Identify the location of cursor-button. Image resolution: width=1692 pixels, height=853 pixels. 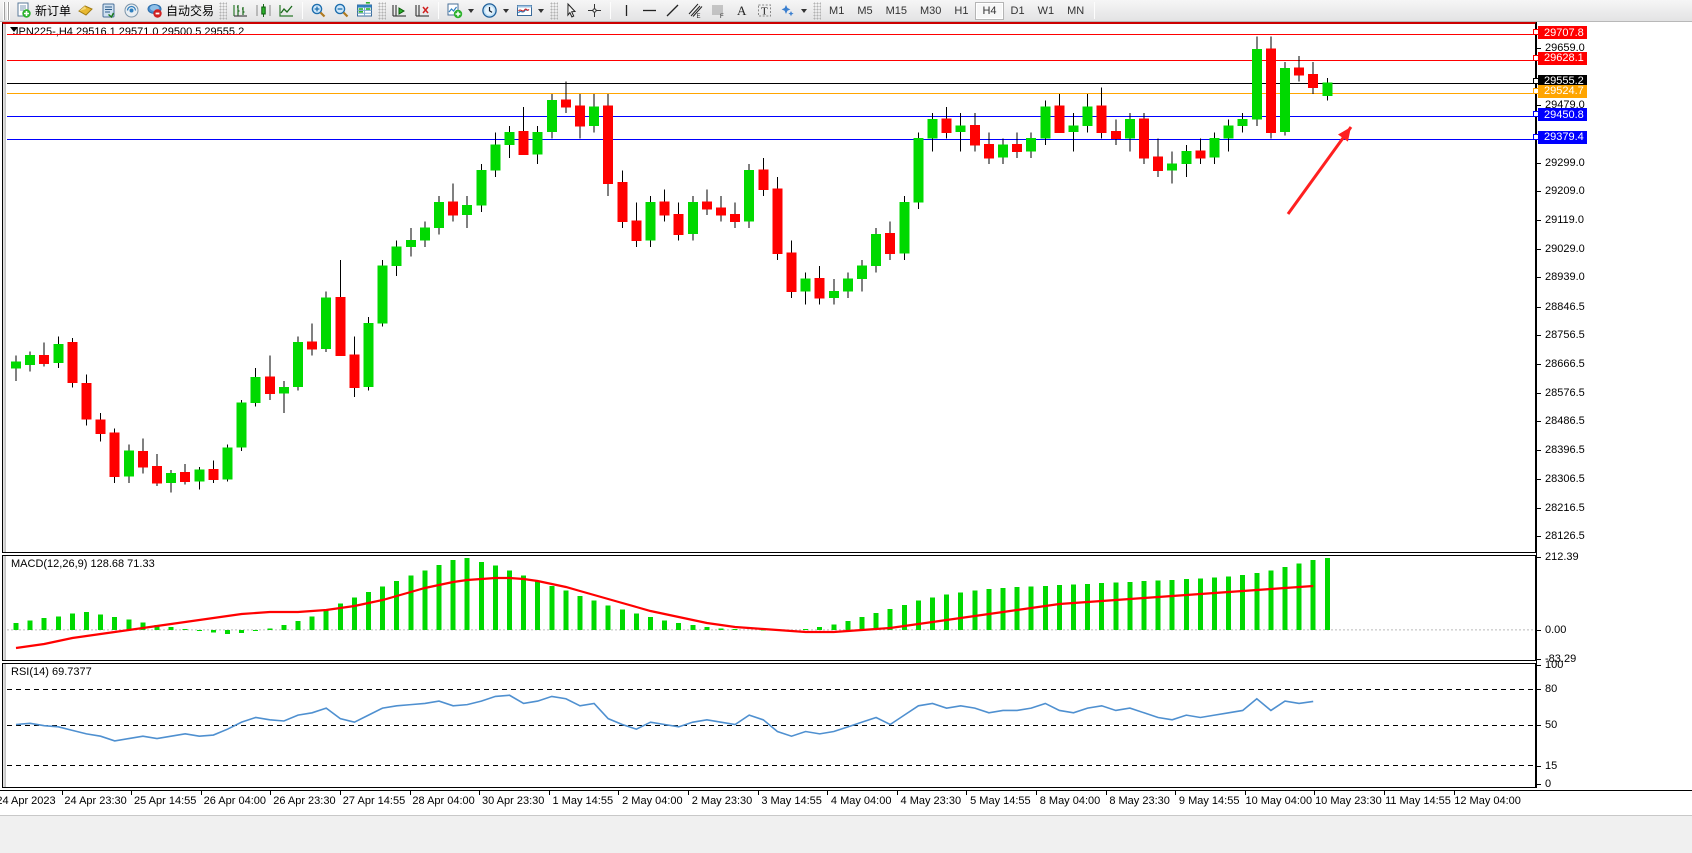
(571, 11).